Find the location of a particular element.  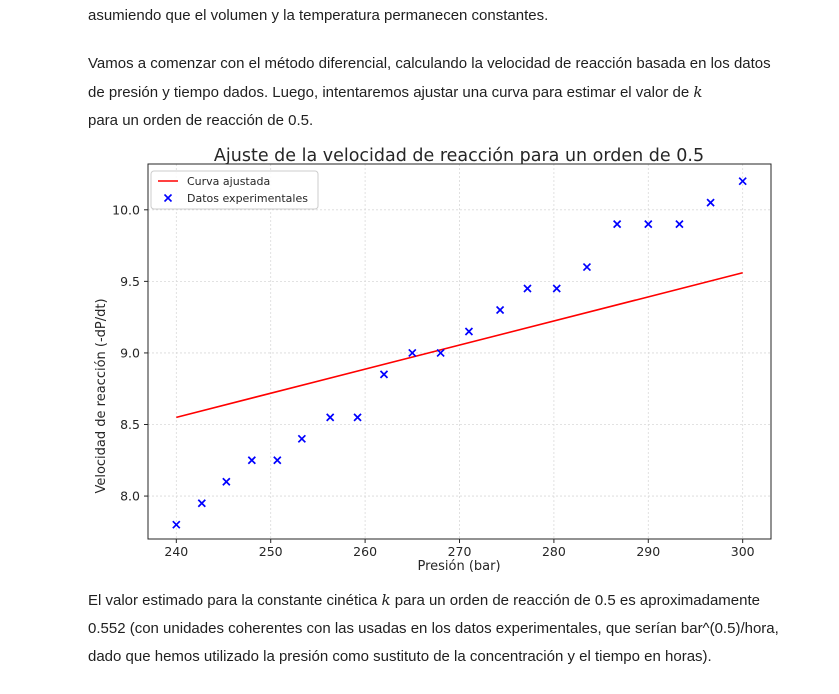

legend-label-fit: Curva ajustada is located at coordinates (228, 181).